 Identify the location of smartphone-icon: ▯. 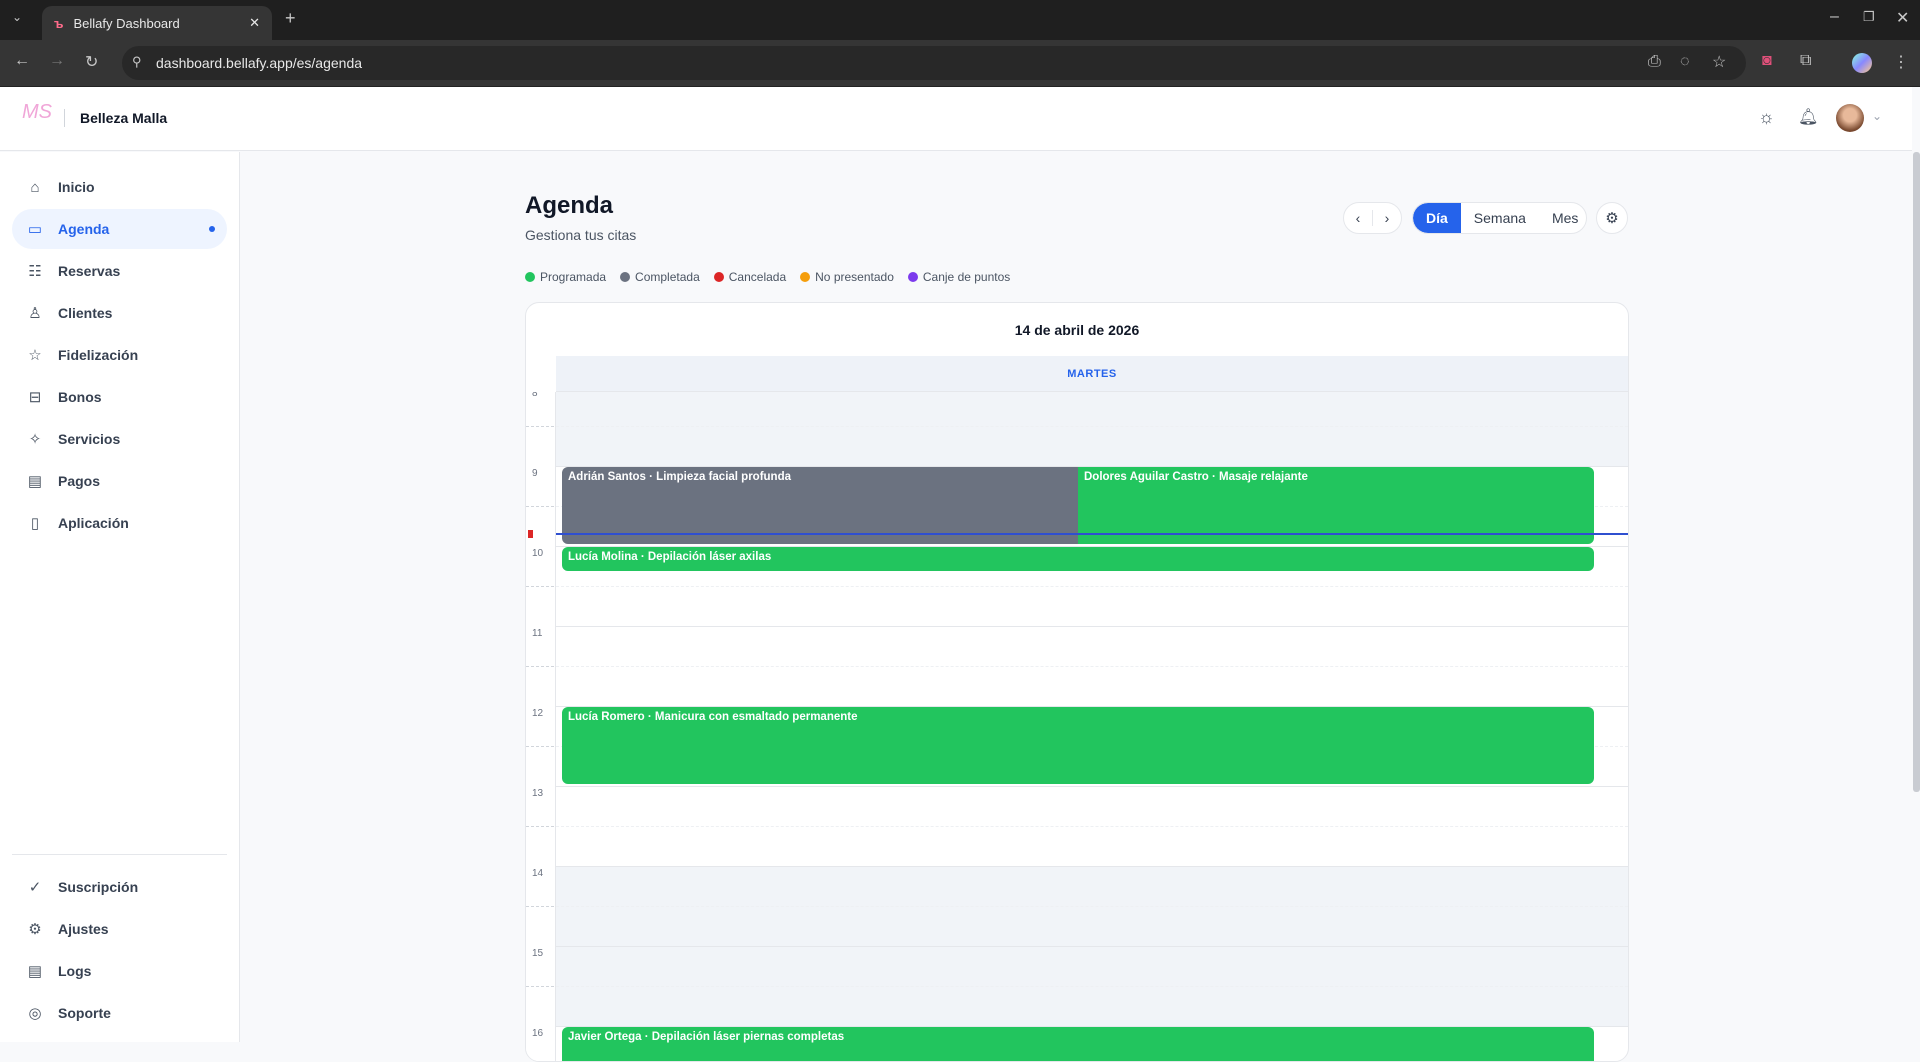
(35, 523).